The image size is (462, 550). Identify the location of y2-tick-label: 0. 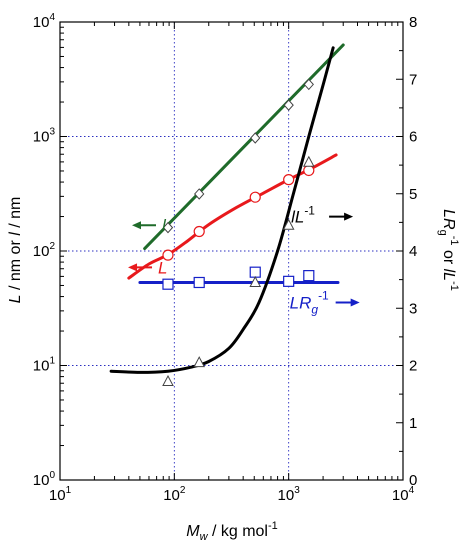
(413, 480).